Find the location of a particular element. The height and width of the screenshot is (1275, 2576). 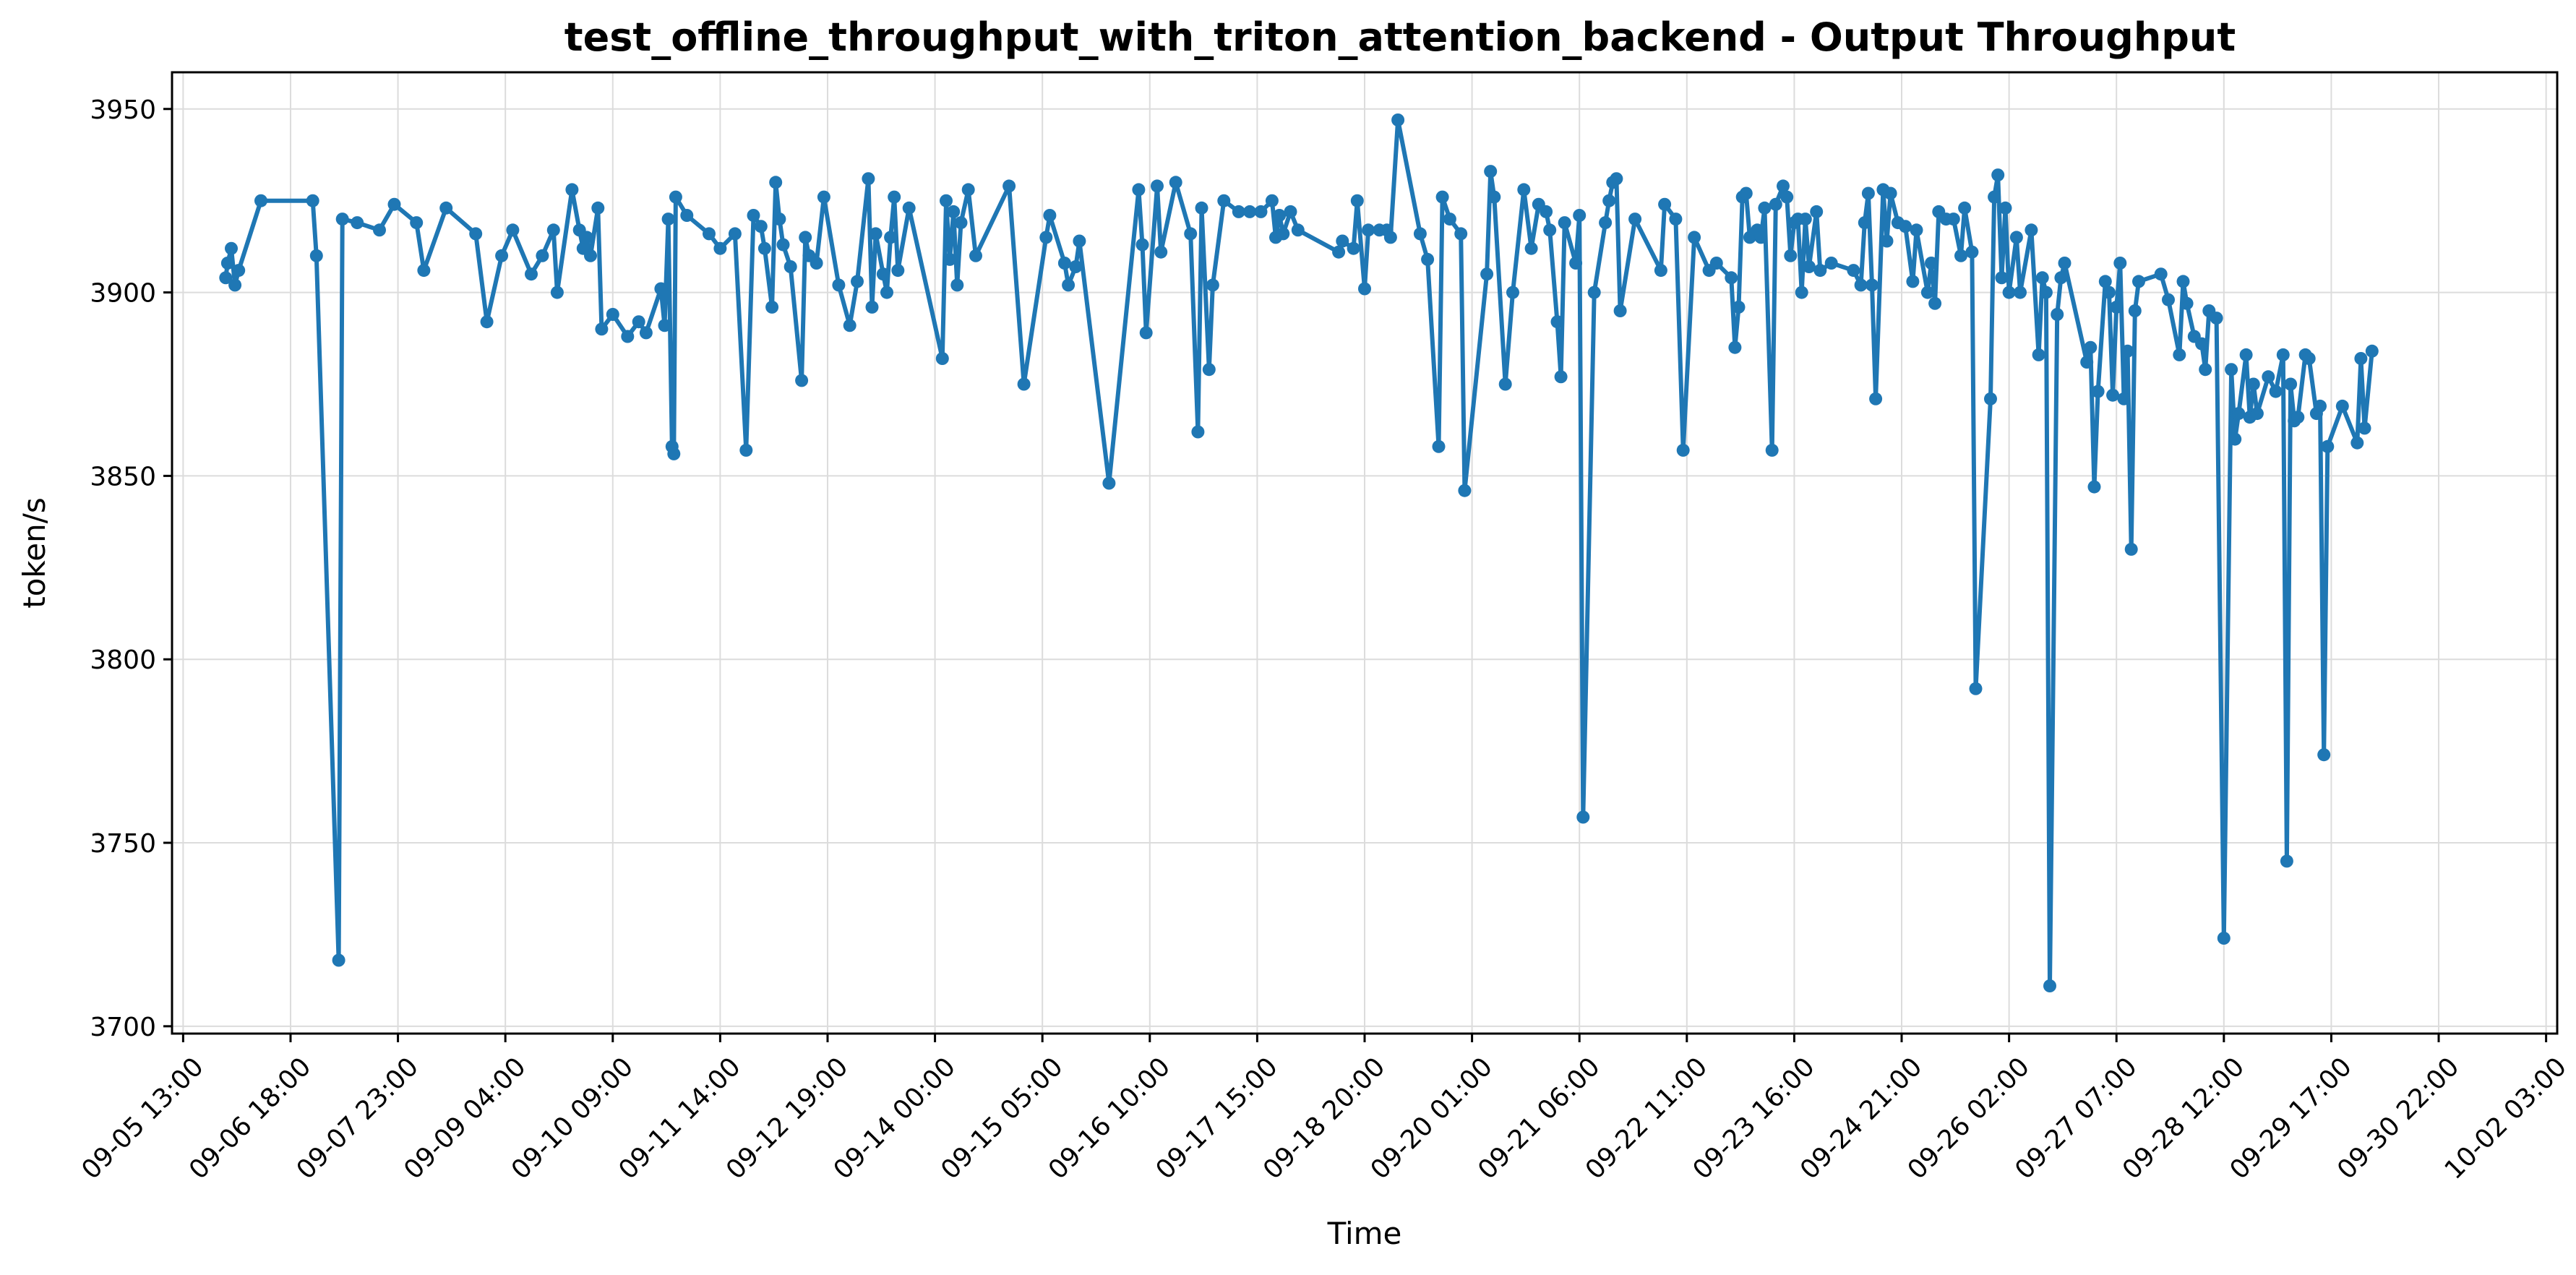

y-axis-label: token/s is located at coordinates (35, 552).